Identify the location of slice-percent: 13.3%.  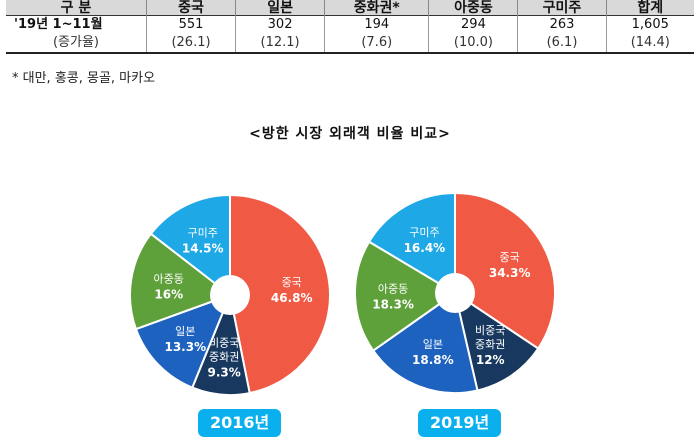
(185, 347).